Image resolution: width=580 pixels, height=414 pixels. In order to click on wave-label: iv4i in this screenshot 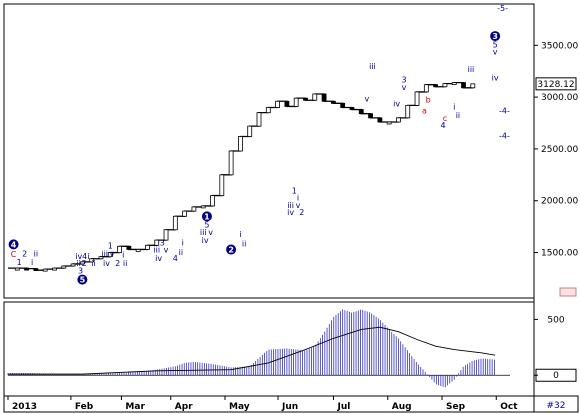, I will do `click(82, 256)`.